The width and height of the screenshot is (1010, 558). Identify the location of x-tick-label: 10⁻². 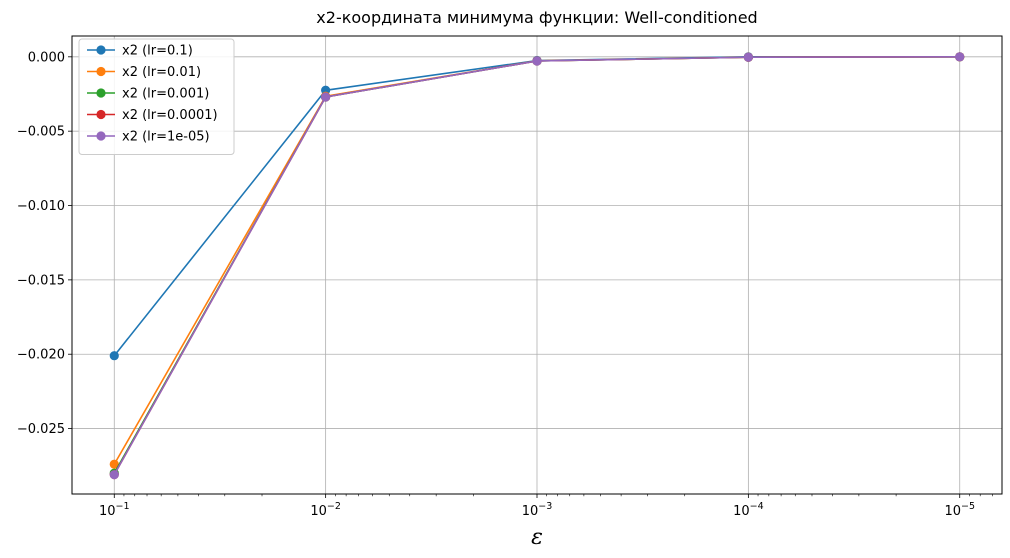
(325, 510).